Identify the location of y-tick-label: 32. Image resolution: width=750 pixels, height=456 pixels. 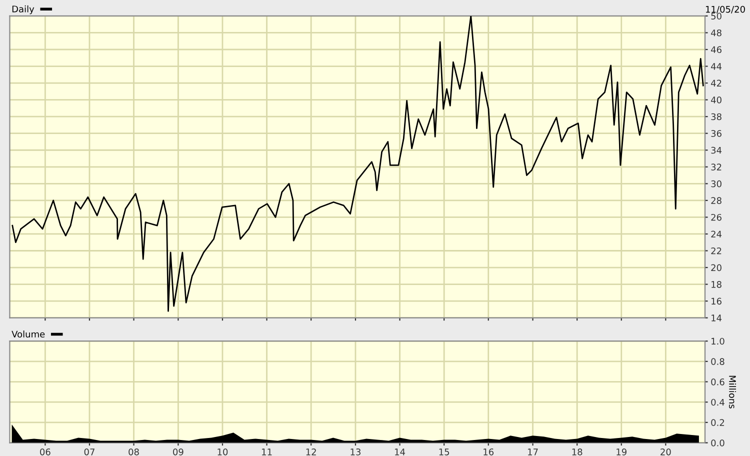
(716, 167).